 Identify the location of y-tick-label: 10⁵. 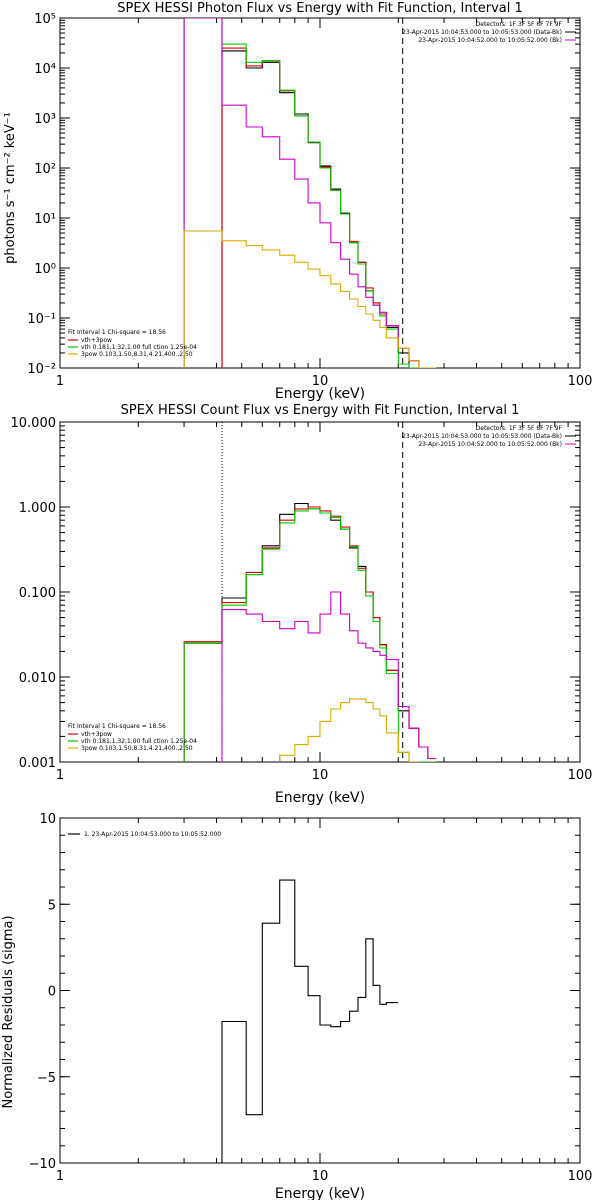
(45, 19).